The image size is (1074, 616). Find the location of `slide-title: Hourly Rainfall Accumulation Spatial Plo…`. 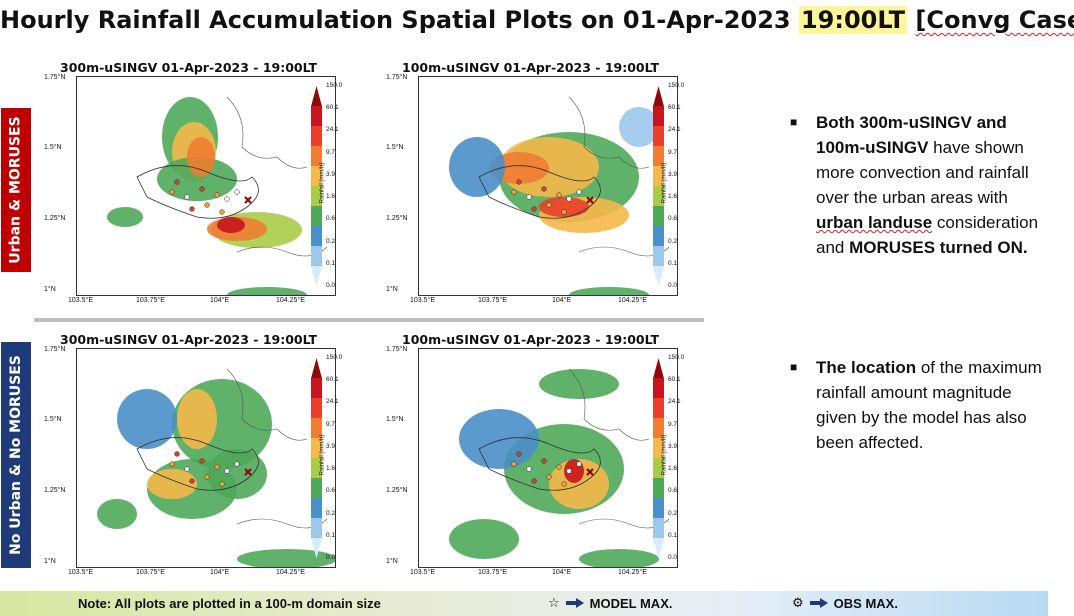

slide-title: Hourly Rainfall Accumulation Spatial Plo… is located at coordinates (537, 22).